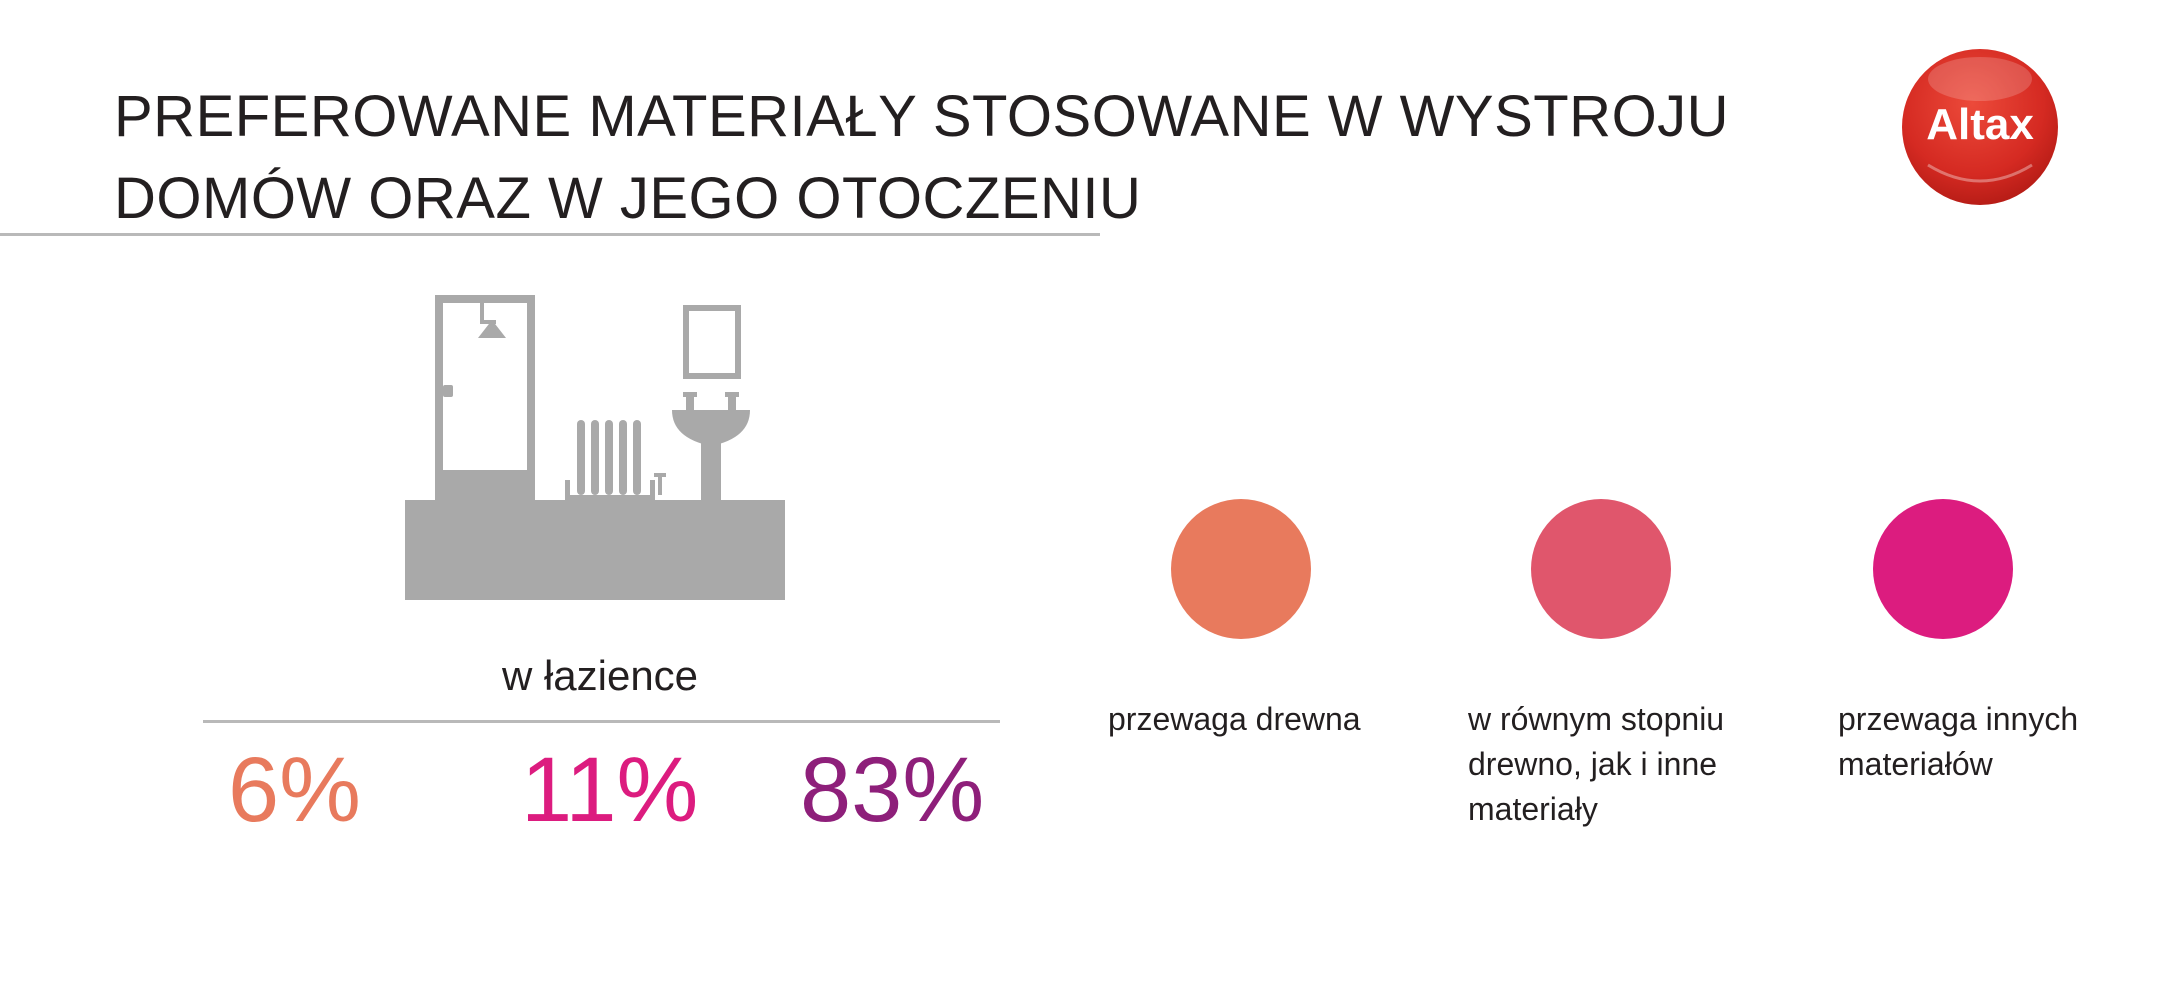 The image size is (2171, 996). Describe the element at coordinates (892, 790) in the screenshot. I see `value-label-przewaga-innych: 83%` at that location.